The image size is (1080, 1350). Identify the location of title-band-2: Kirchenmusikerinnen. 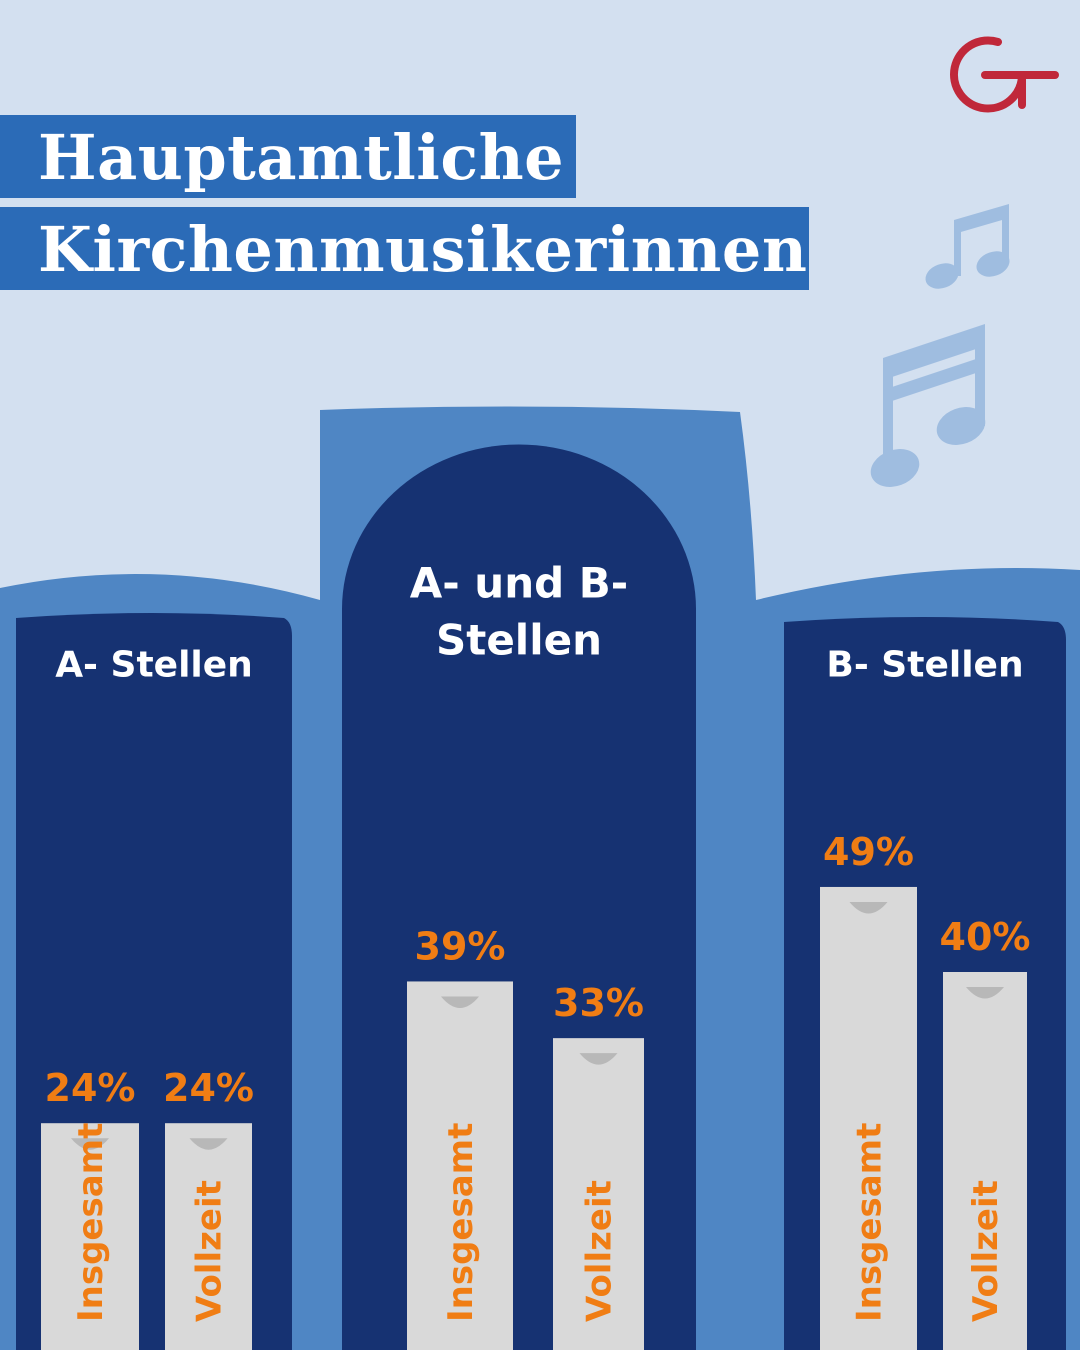
(404, 248).